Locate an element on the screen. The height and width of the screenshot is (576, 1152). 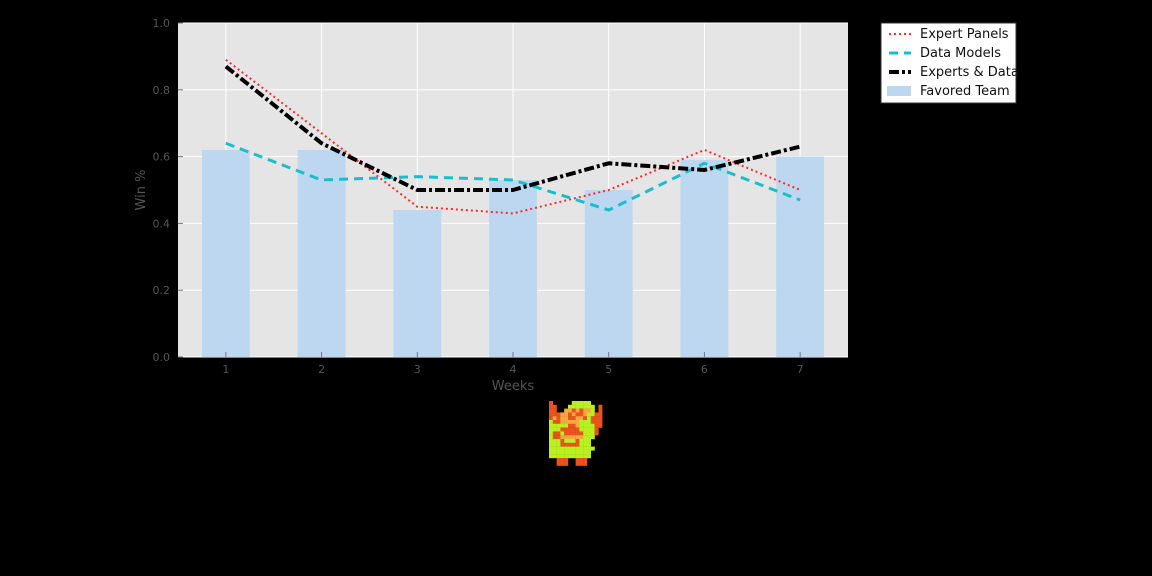
x-axis-label: Weeks is located at coordinates (513, 386).